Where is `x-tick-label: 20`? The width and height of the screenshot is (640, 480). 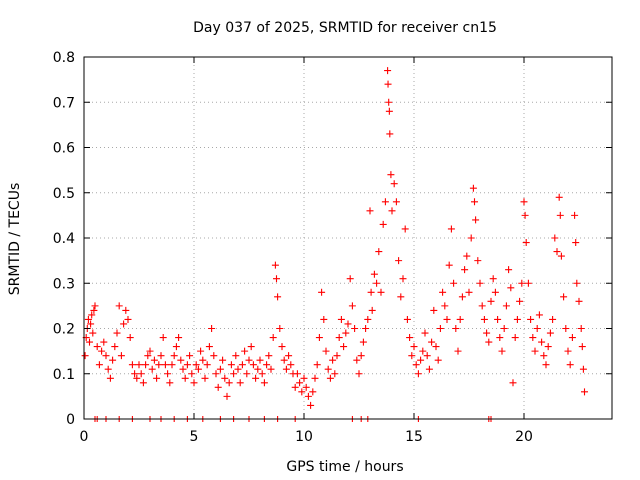
x-tick-label: 20 is located at coordinates (524, 437).